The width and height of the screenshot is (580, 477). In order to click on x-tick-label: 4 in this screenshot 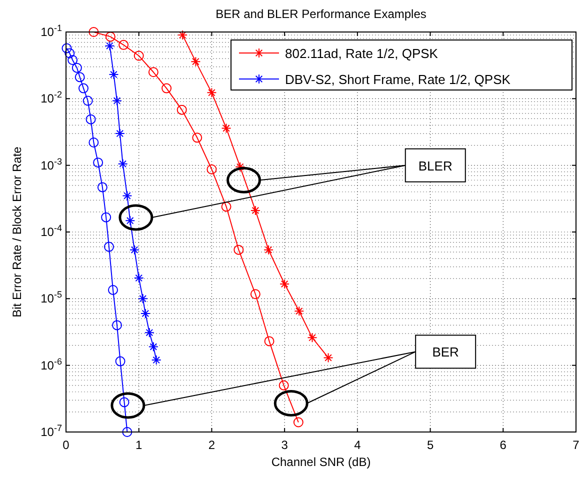, I will do `click(358, 445)`.